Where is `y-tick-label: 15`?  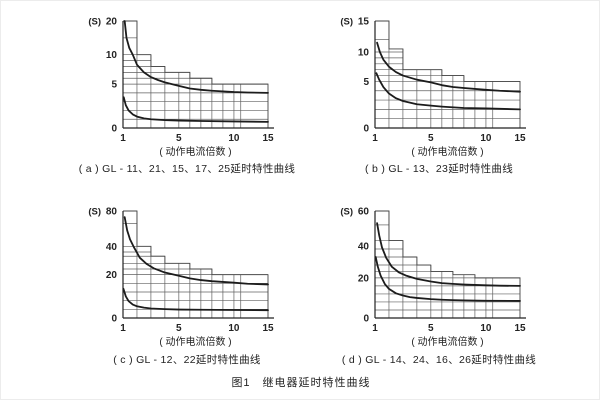 y-tick-label: 15 is located at coordinates (364, 22).